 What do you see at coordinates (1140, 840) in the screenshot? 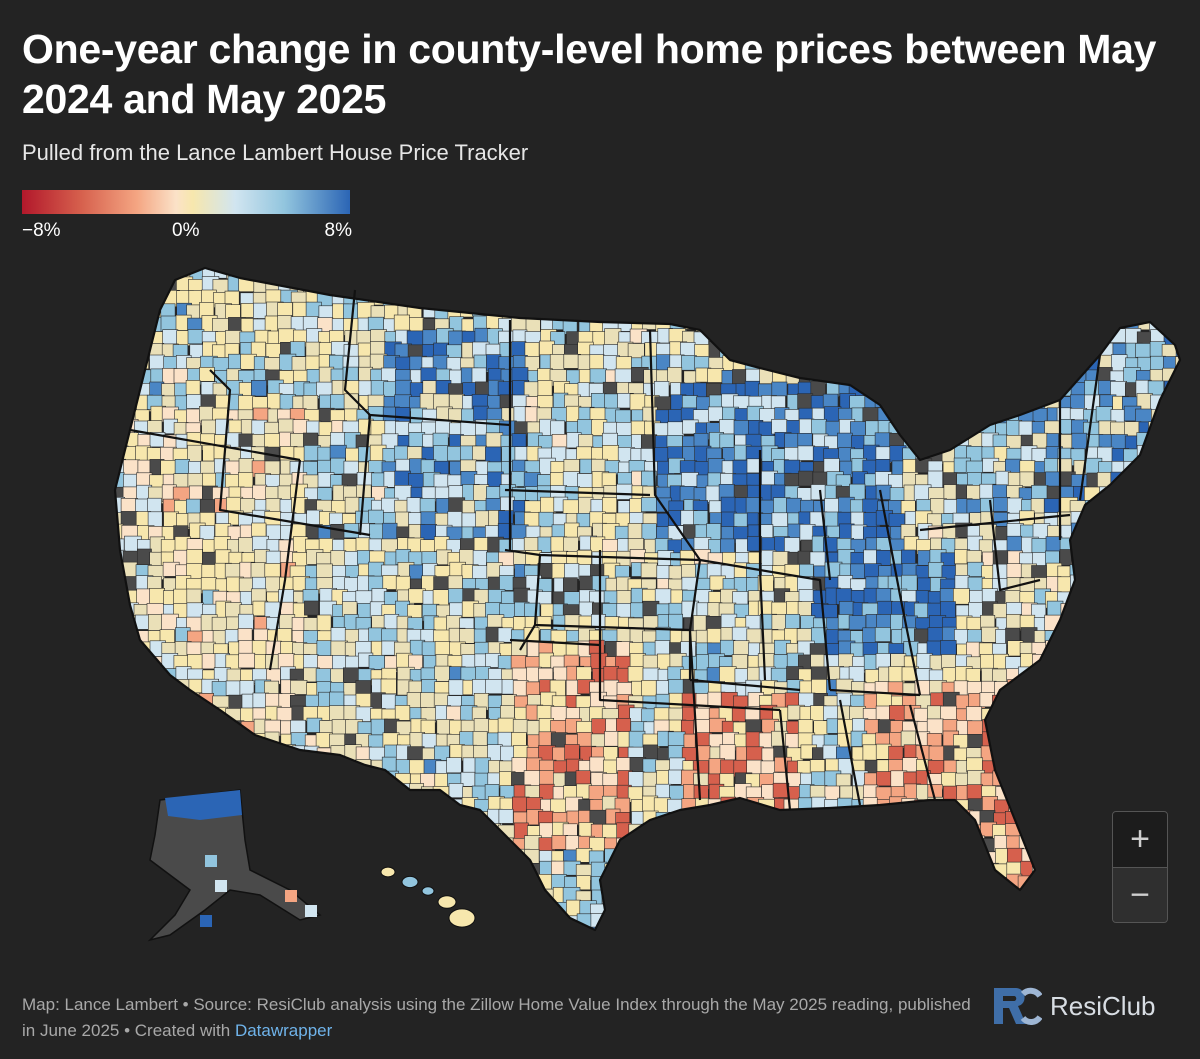
I see `zoom-in-button: +` at bounding box center [1140, 840].